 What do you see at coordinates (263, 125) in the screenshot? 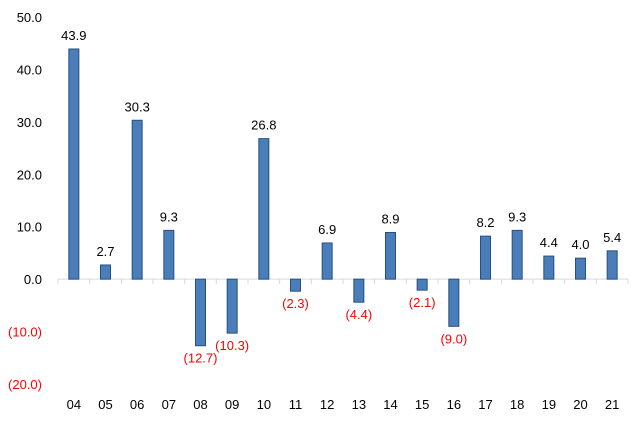
I see `data-label-10: 26.8` at bounding box center [263, 125].